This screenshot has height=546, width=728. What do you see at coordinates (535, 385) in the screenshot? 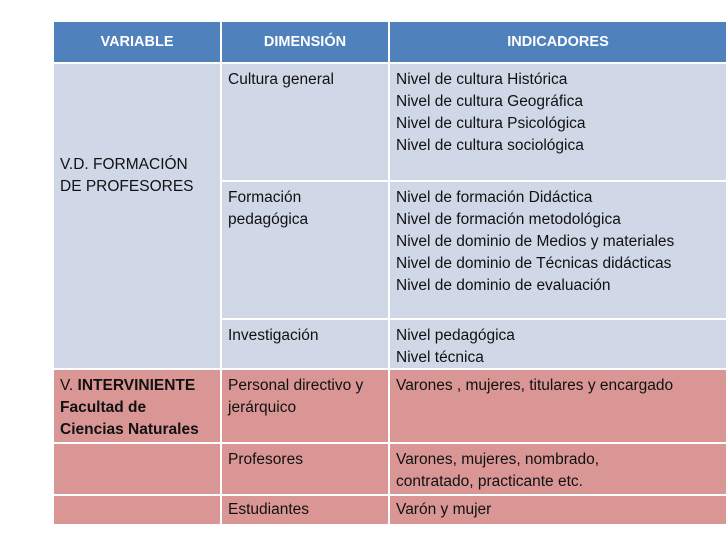
I see `indicator-text: Varones , mujeres, titulares y encargado` at bounding box center [535, 385].